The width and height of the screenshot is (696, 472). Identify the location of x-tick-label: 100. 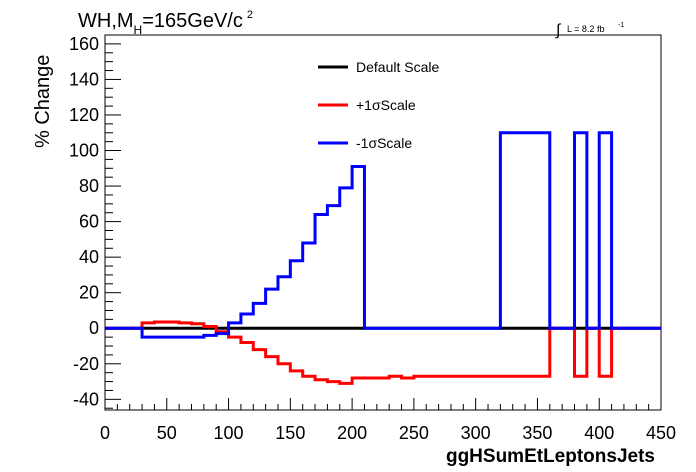
(229, 433).